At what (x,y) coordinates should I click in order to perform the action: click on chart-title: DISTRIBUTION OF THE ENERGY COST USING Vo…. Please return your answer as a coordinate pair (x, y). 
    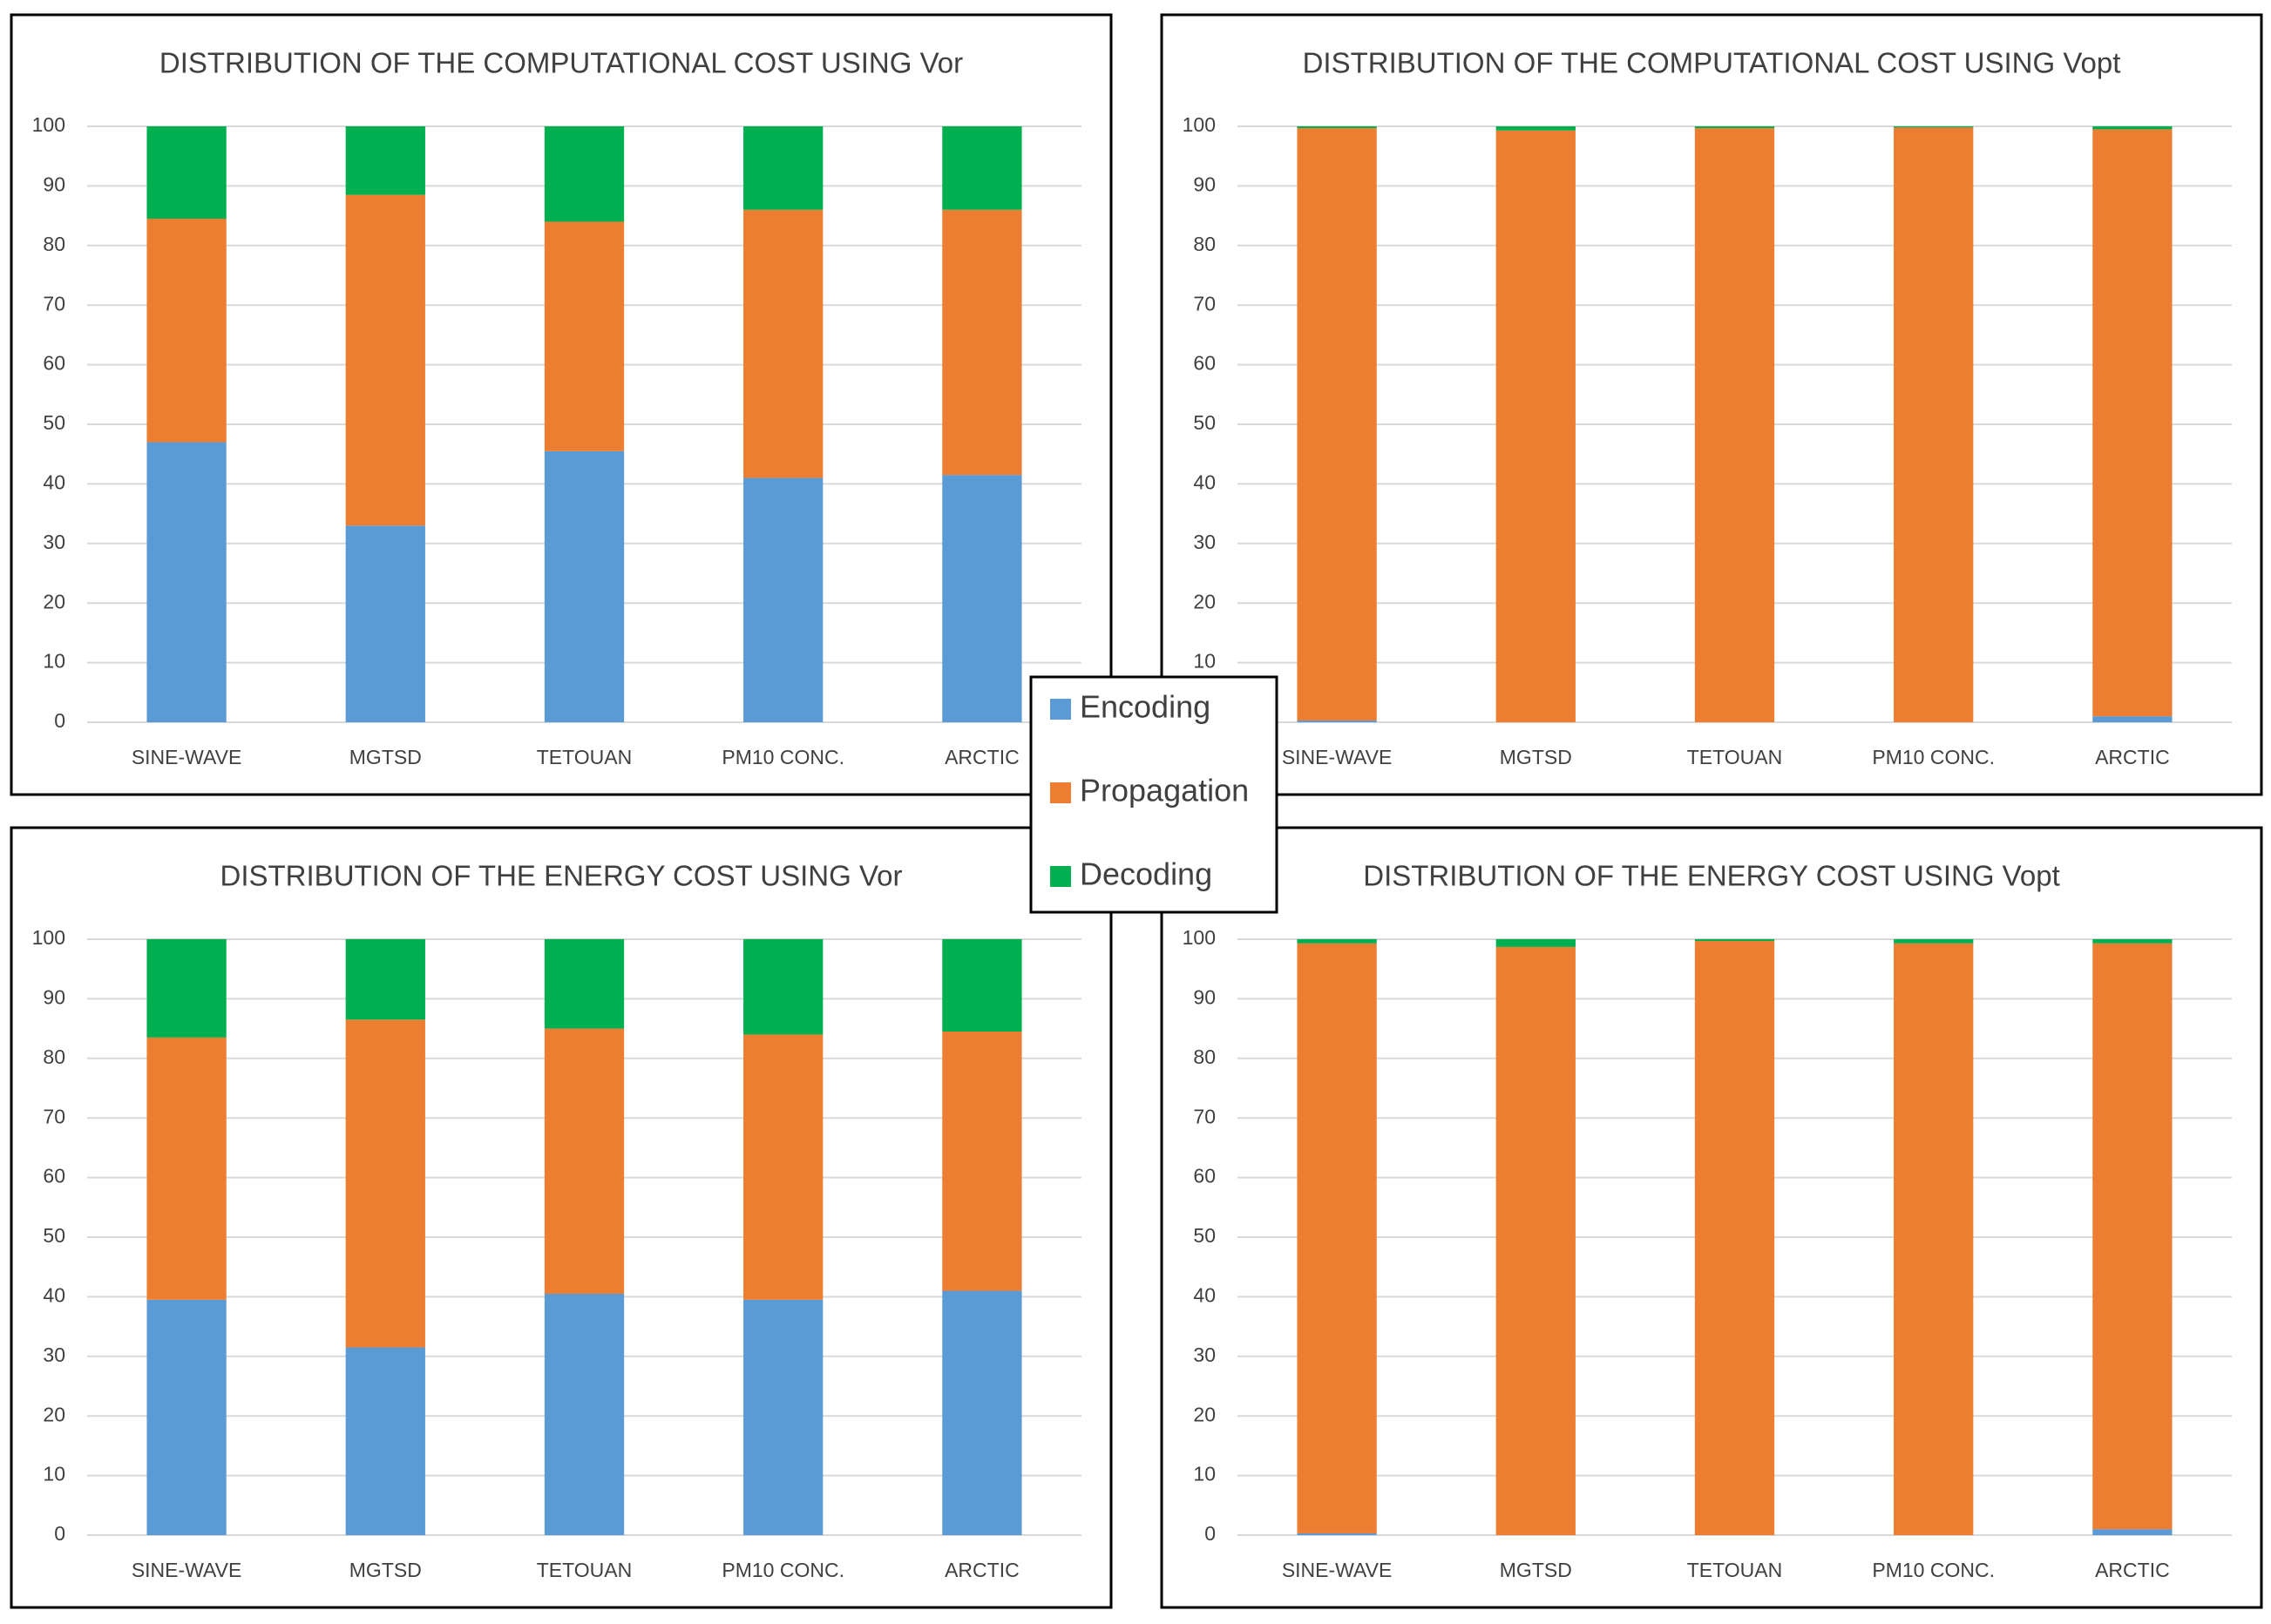
    Looking at the image, I should click on (1711, 876).